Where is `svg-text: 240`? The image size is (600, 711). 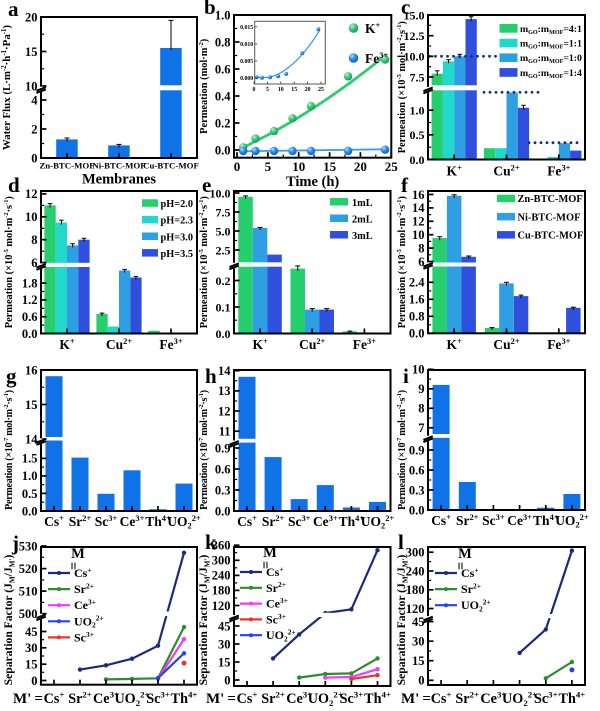
svg-text: 240 is located at coordinates (221, 576).